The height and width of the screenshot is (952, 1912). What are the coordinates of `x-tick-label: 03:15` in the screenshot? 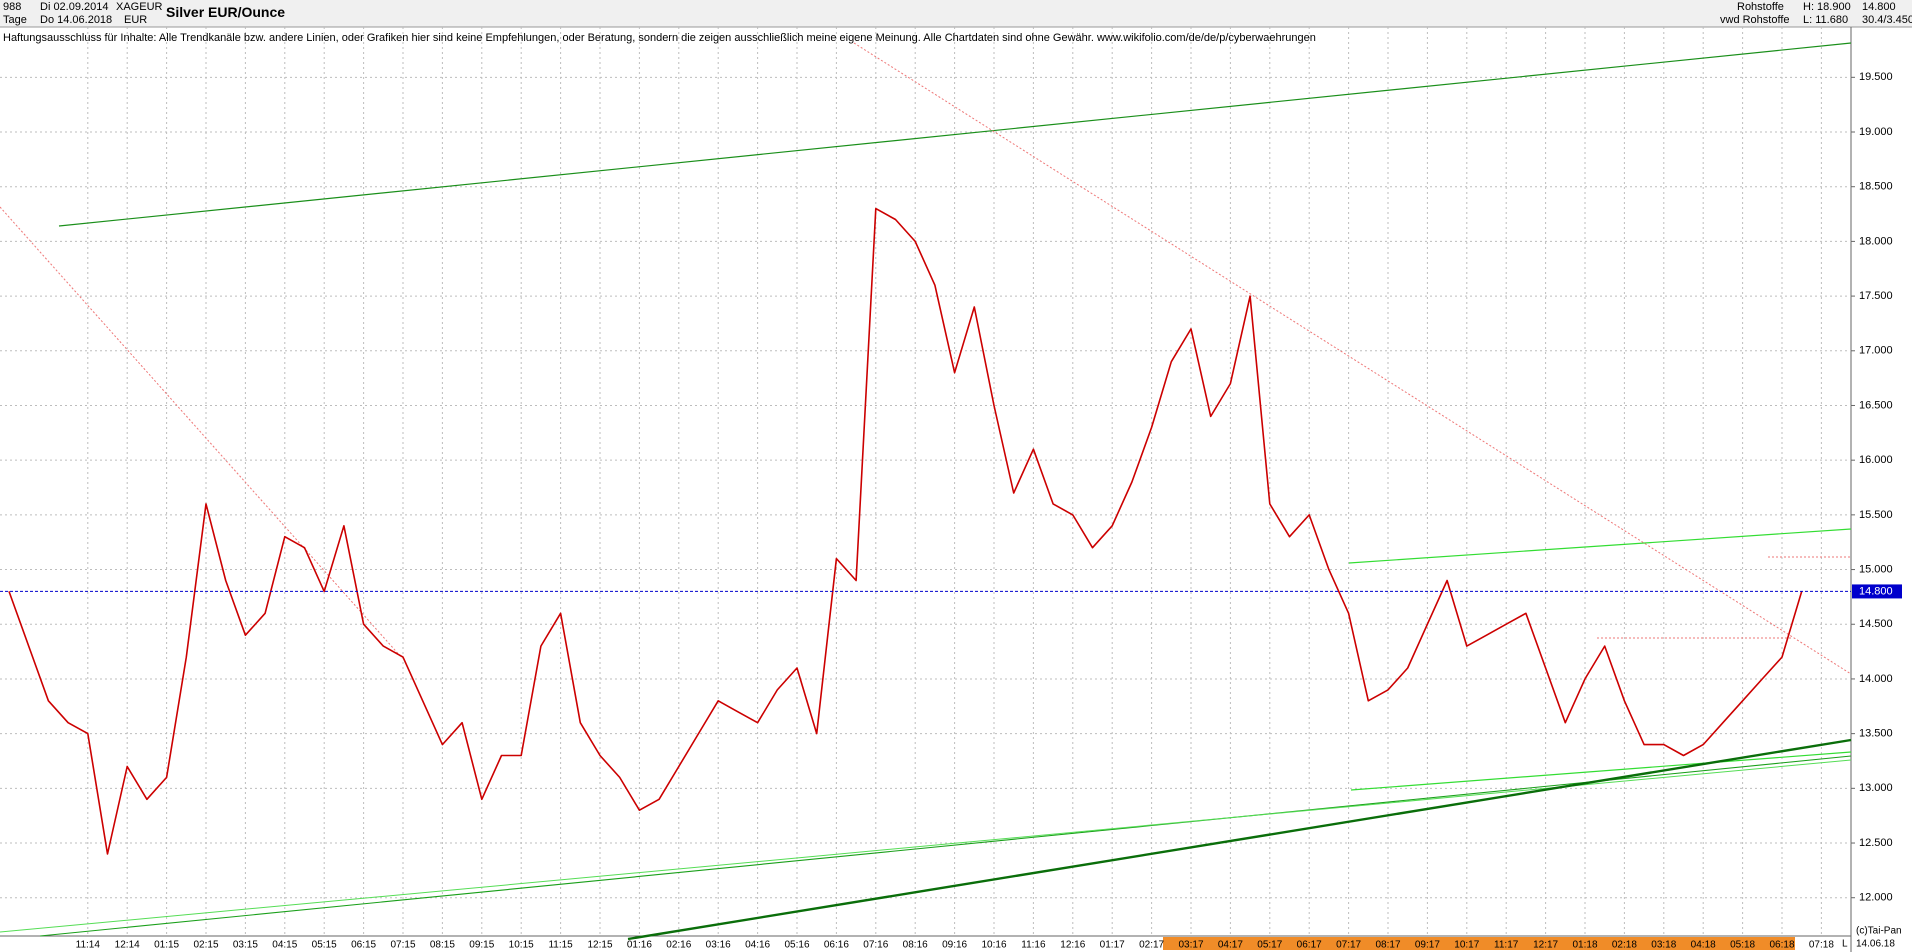 It's located at (245, 945).